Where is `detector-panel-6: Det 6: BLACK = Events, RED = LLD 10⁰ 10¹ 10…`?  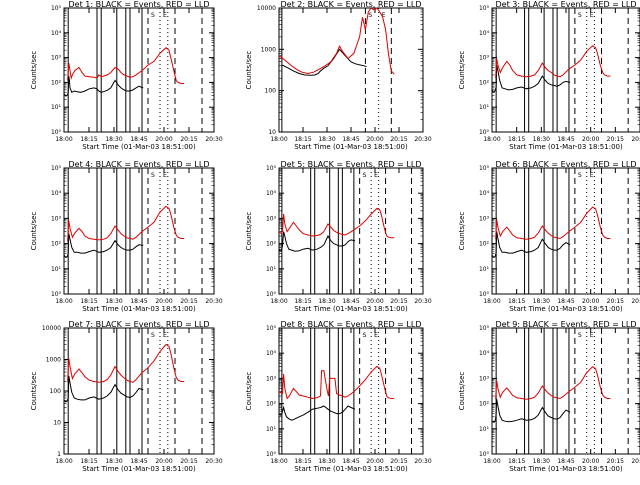 detector-panel-6: Det 6: BLACK = Events, RED = LLD 10⁰ 10¹ 10… is located at coordinates (549, 236).